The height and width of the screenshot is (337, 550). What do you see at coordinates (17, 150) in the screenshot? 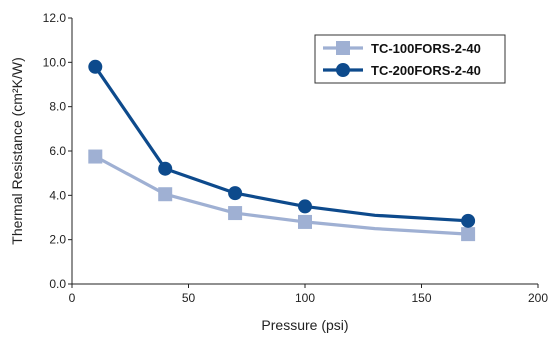
I see `y-axis-label: Thermal Resistance (cm²K/W)` at bounding box center [17, 150].